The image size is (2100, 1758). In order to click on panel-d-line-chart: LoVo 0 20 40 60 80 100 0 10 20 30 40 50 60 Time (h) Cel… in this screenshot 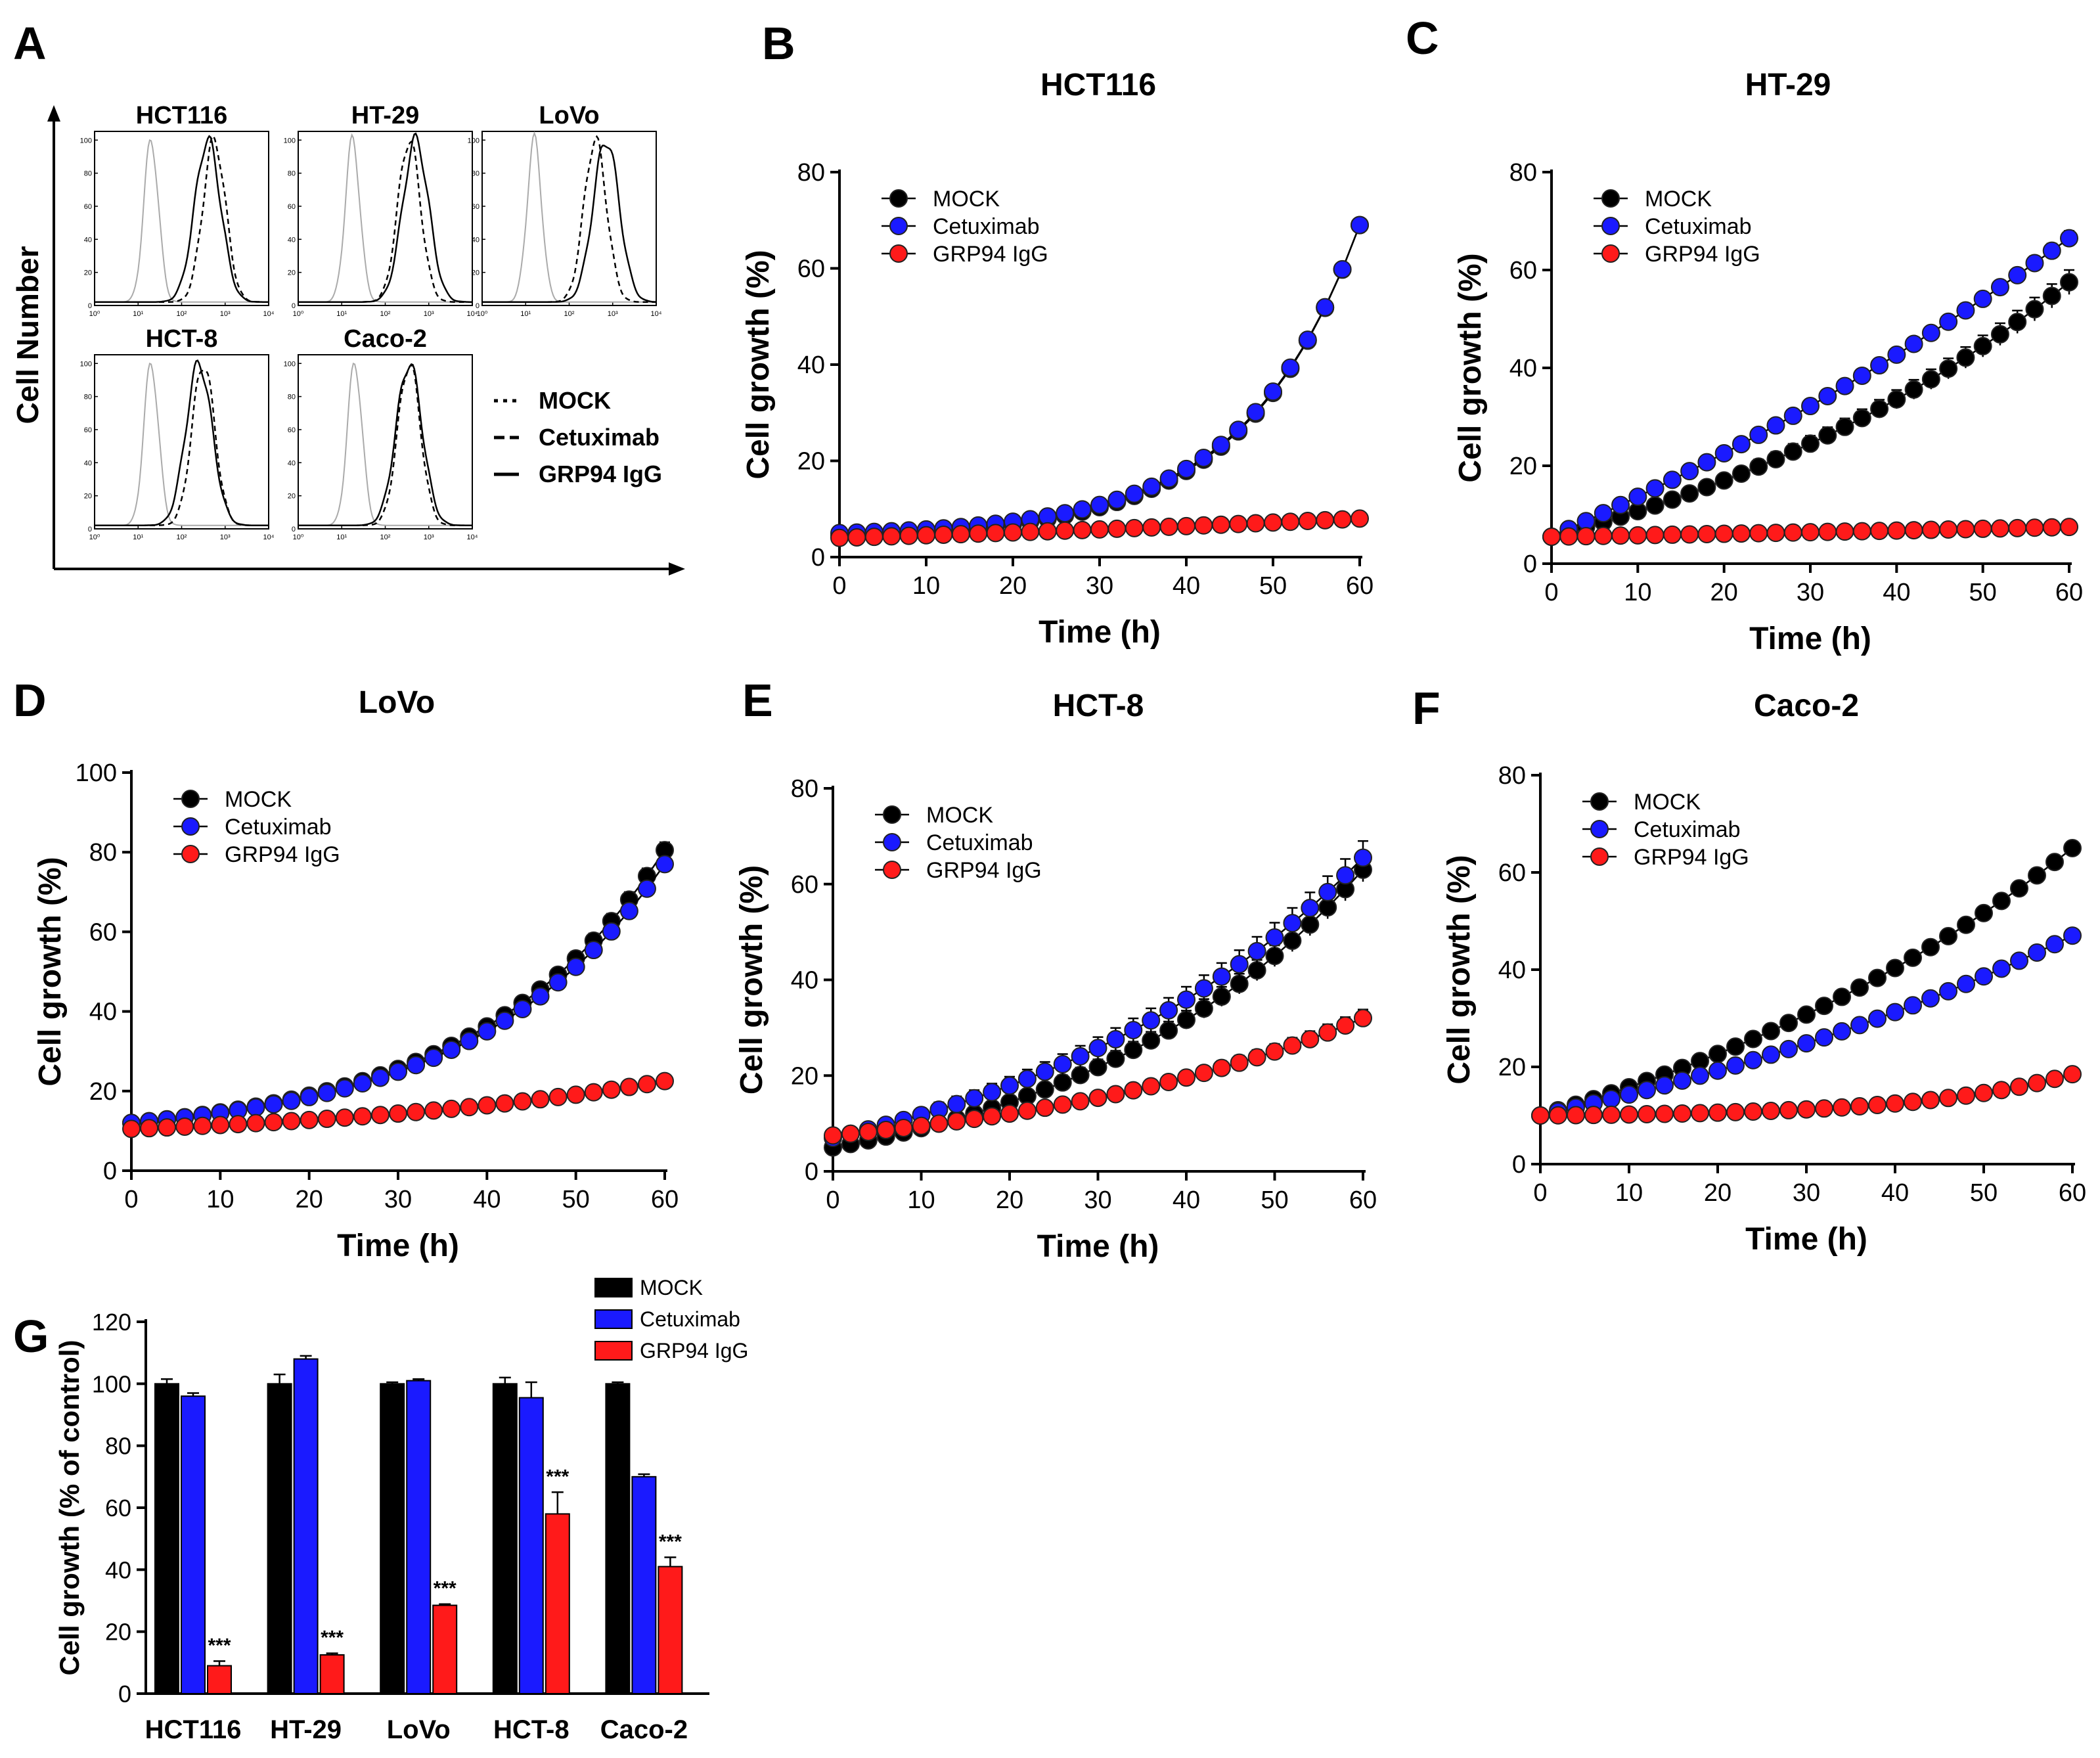, I will do `click(356, 974)`.